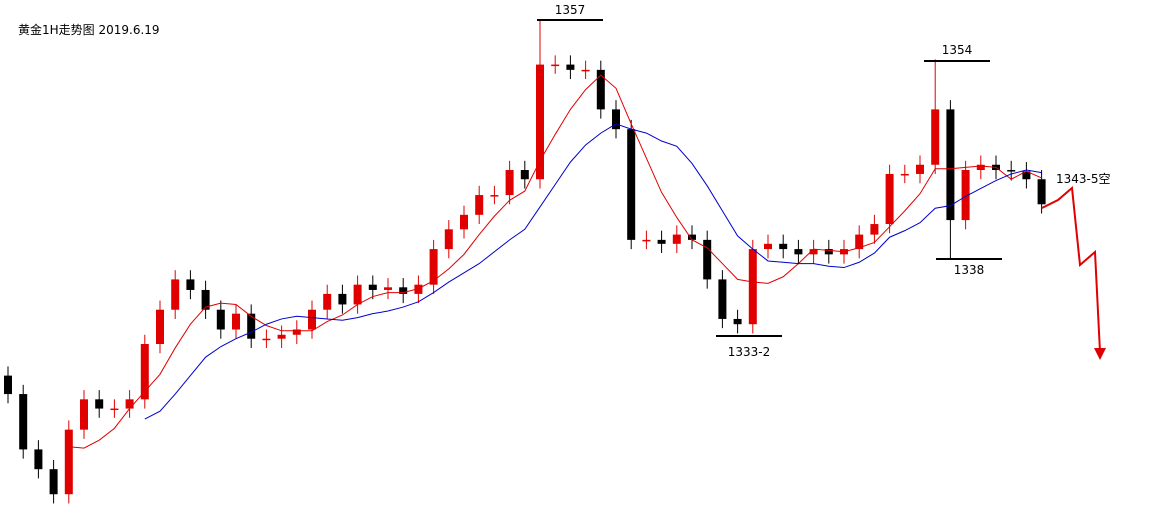  I want to click on annotation: 1354, so click(957, 50).